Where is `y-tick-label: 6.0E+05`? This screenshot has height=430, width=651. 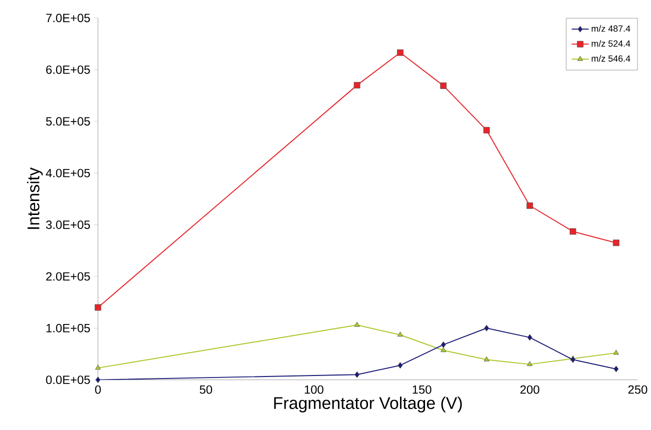 y-tick-label: 6.0E+05 is located at coordinates (68, 70).